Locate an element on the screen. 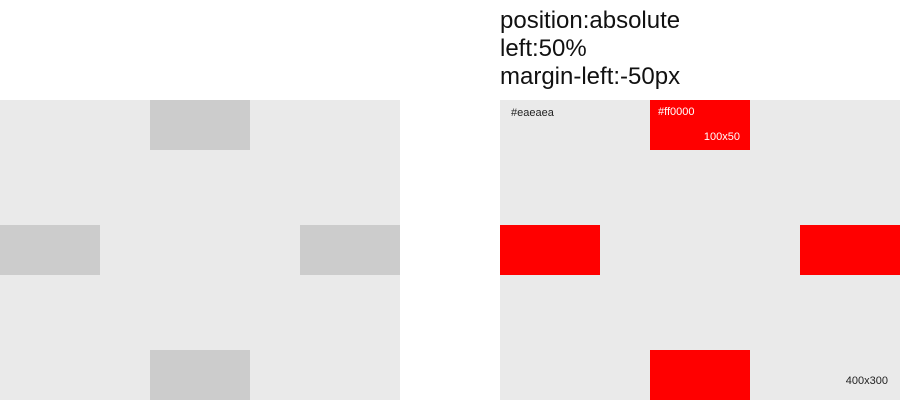 This screenshot has width=900, height=400. caption-line-position: position:absolute is located at coordinates (590, 20).